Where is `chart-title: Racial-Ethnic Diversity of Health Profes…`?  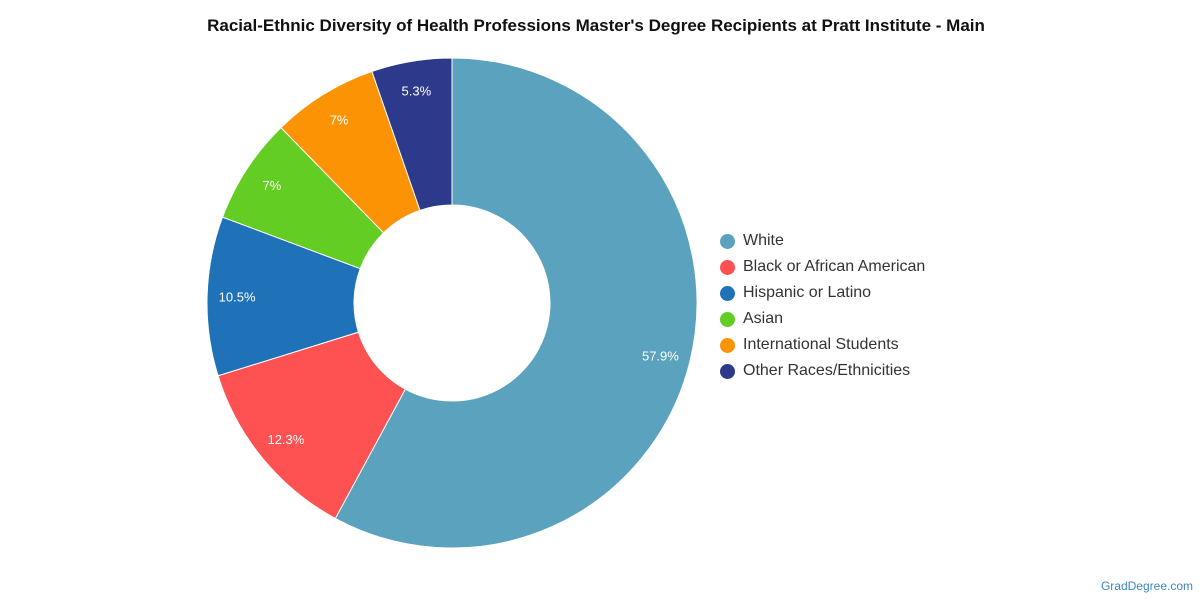
chart-title: Racial-Ethnic Diversity of Health Profes… is located at coordinates (596, 25).